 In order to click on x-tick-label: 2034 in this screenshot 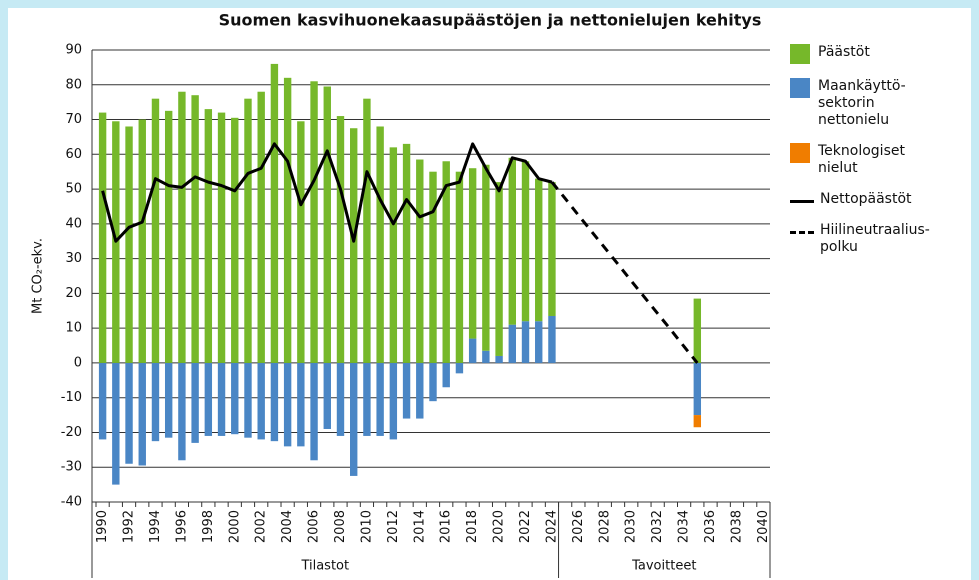, I will do `click(684, 526)`.